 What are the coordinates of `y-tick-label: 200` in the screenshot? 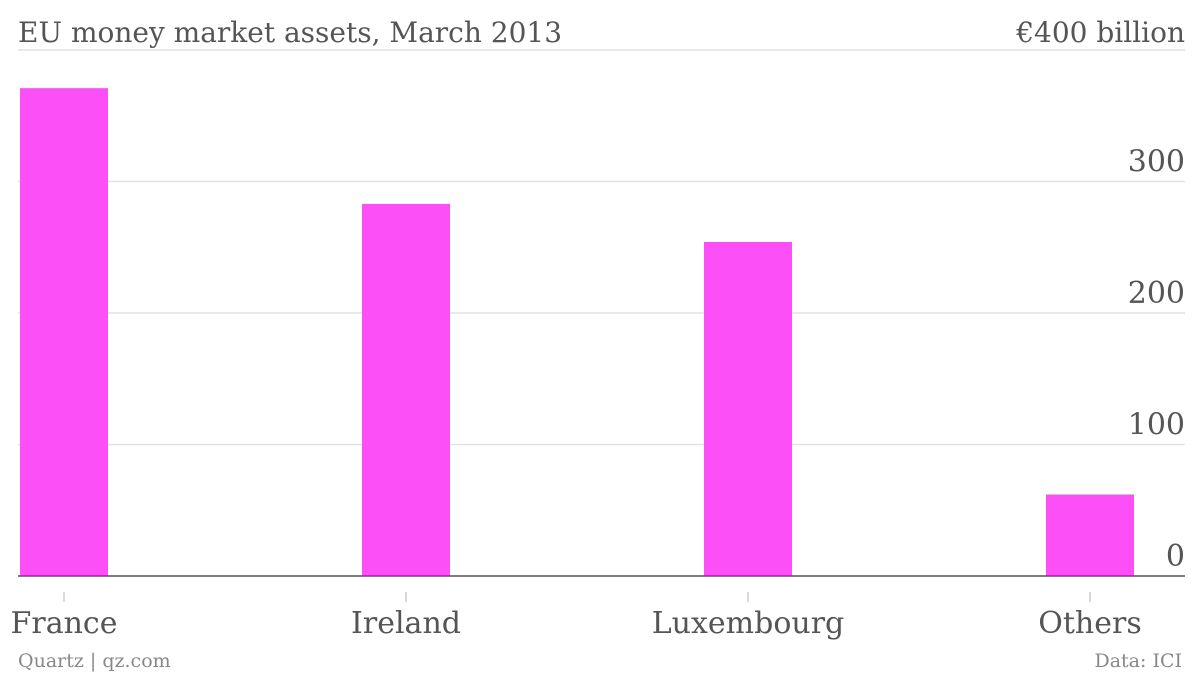 It's located at (1156, 293).